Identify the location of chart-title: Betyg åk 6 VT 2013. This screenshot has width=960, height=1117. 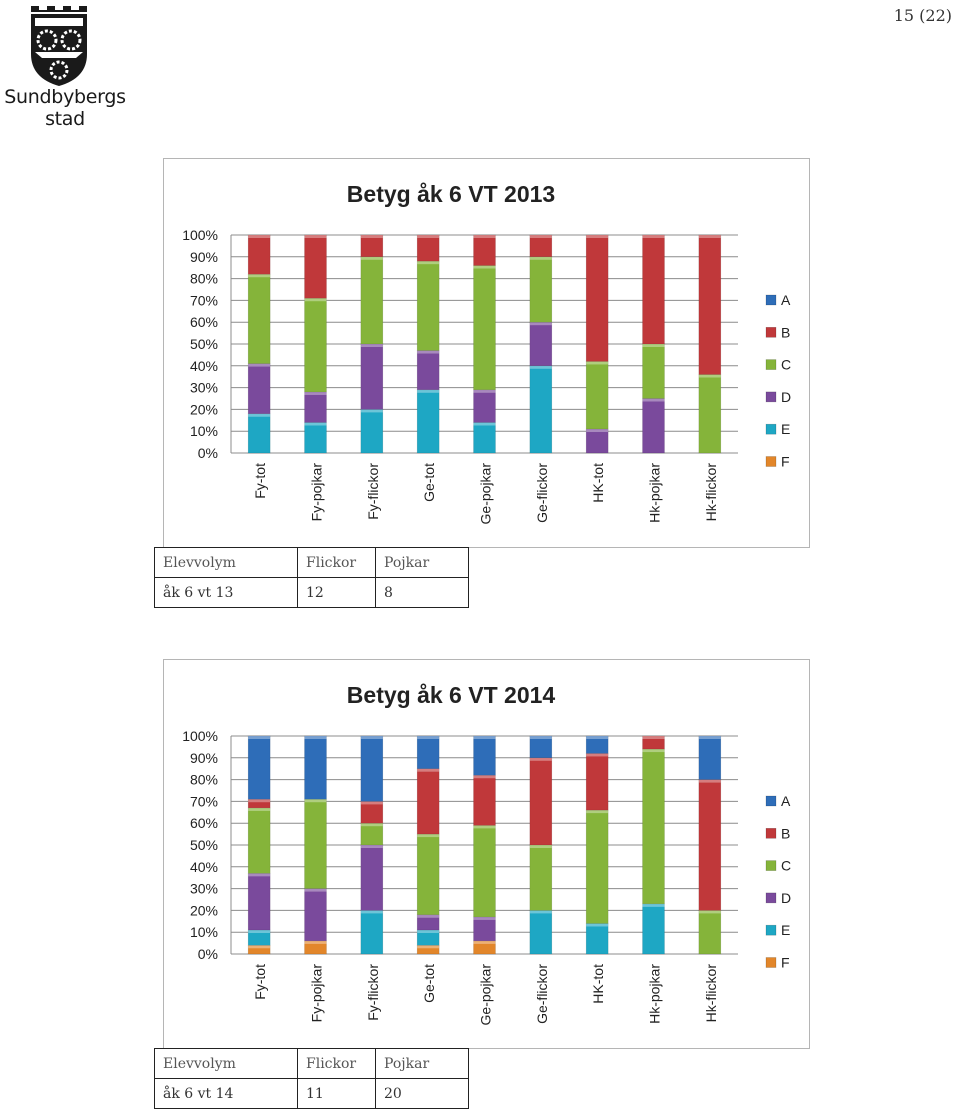
(451, 194).